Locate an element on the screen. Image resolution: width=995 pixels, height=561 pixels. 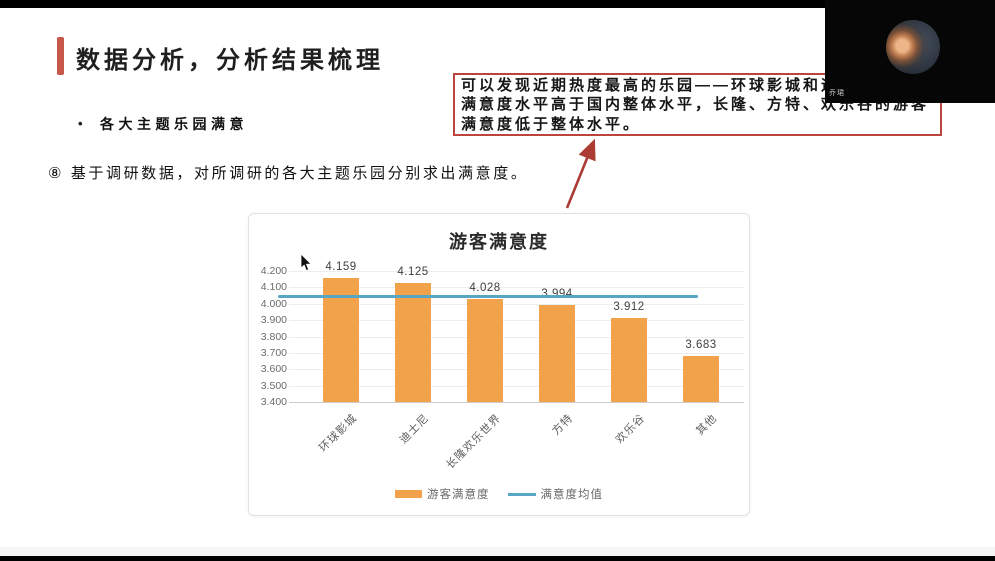
bar-value-label: 4.028 is located at coordinates (485, 288).